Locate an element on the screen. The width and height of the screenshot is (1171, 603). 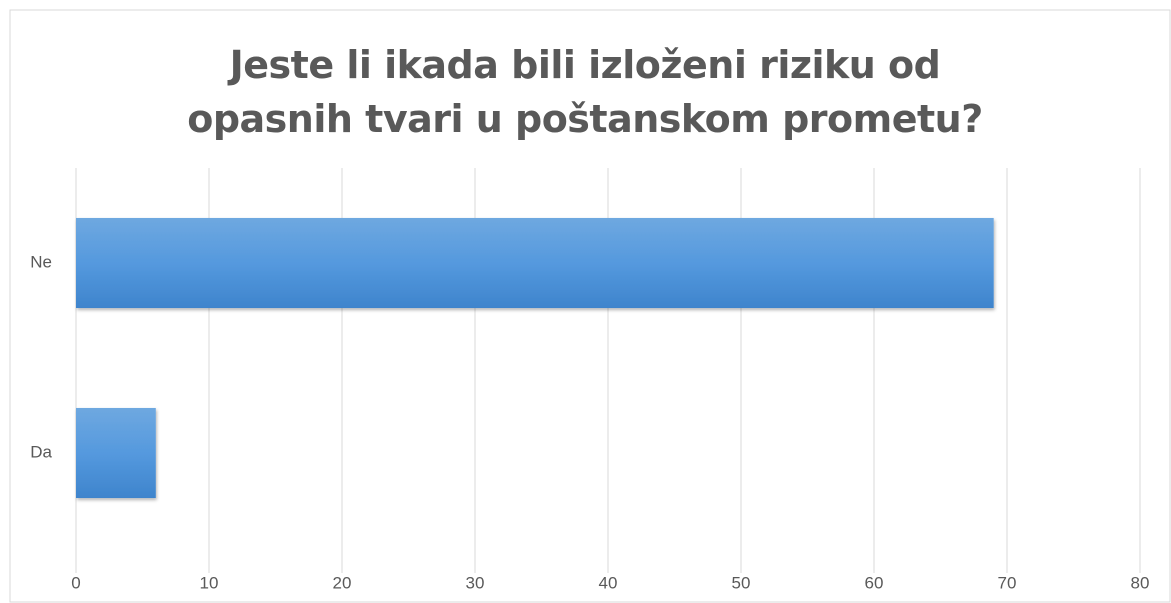
x-tick-label: 30 is located at coordinates (475, 582).